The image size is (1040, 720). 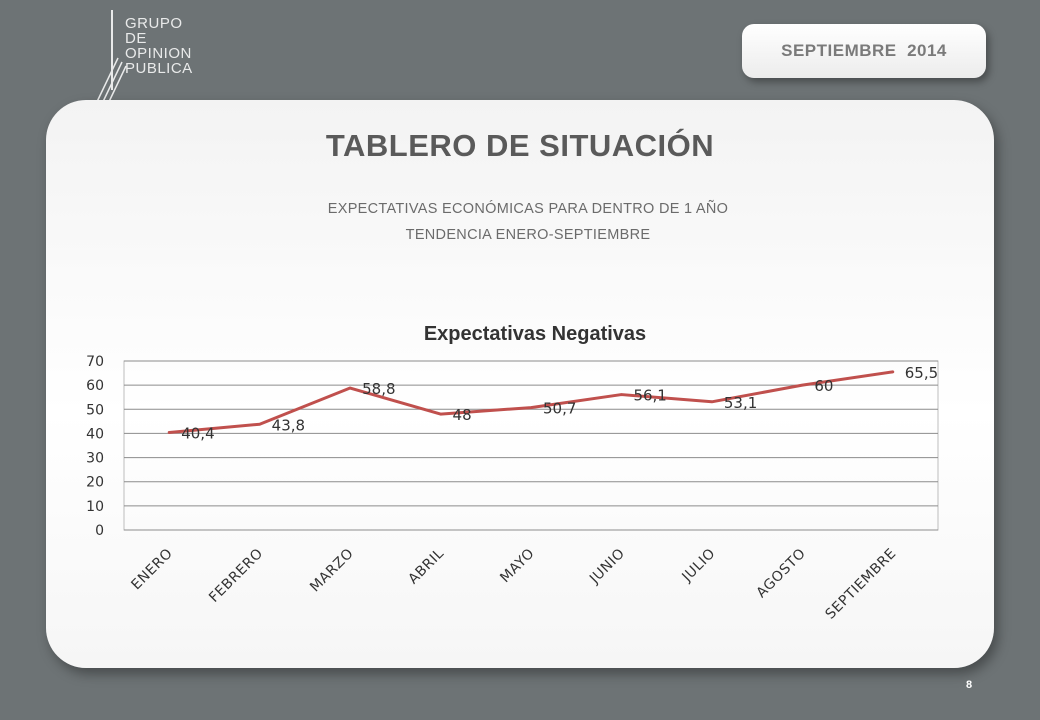 I want to click on logo-line: PUBLICA, so click(x=159, y=68).